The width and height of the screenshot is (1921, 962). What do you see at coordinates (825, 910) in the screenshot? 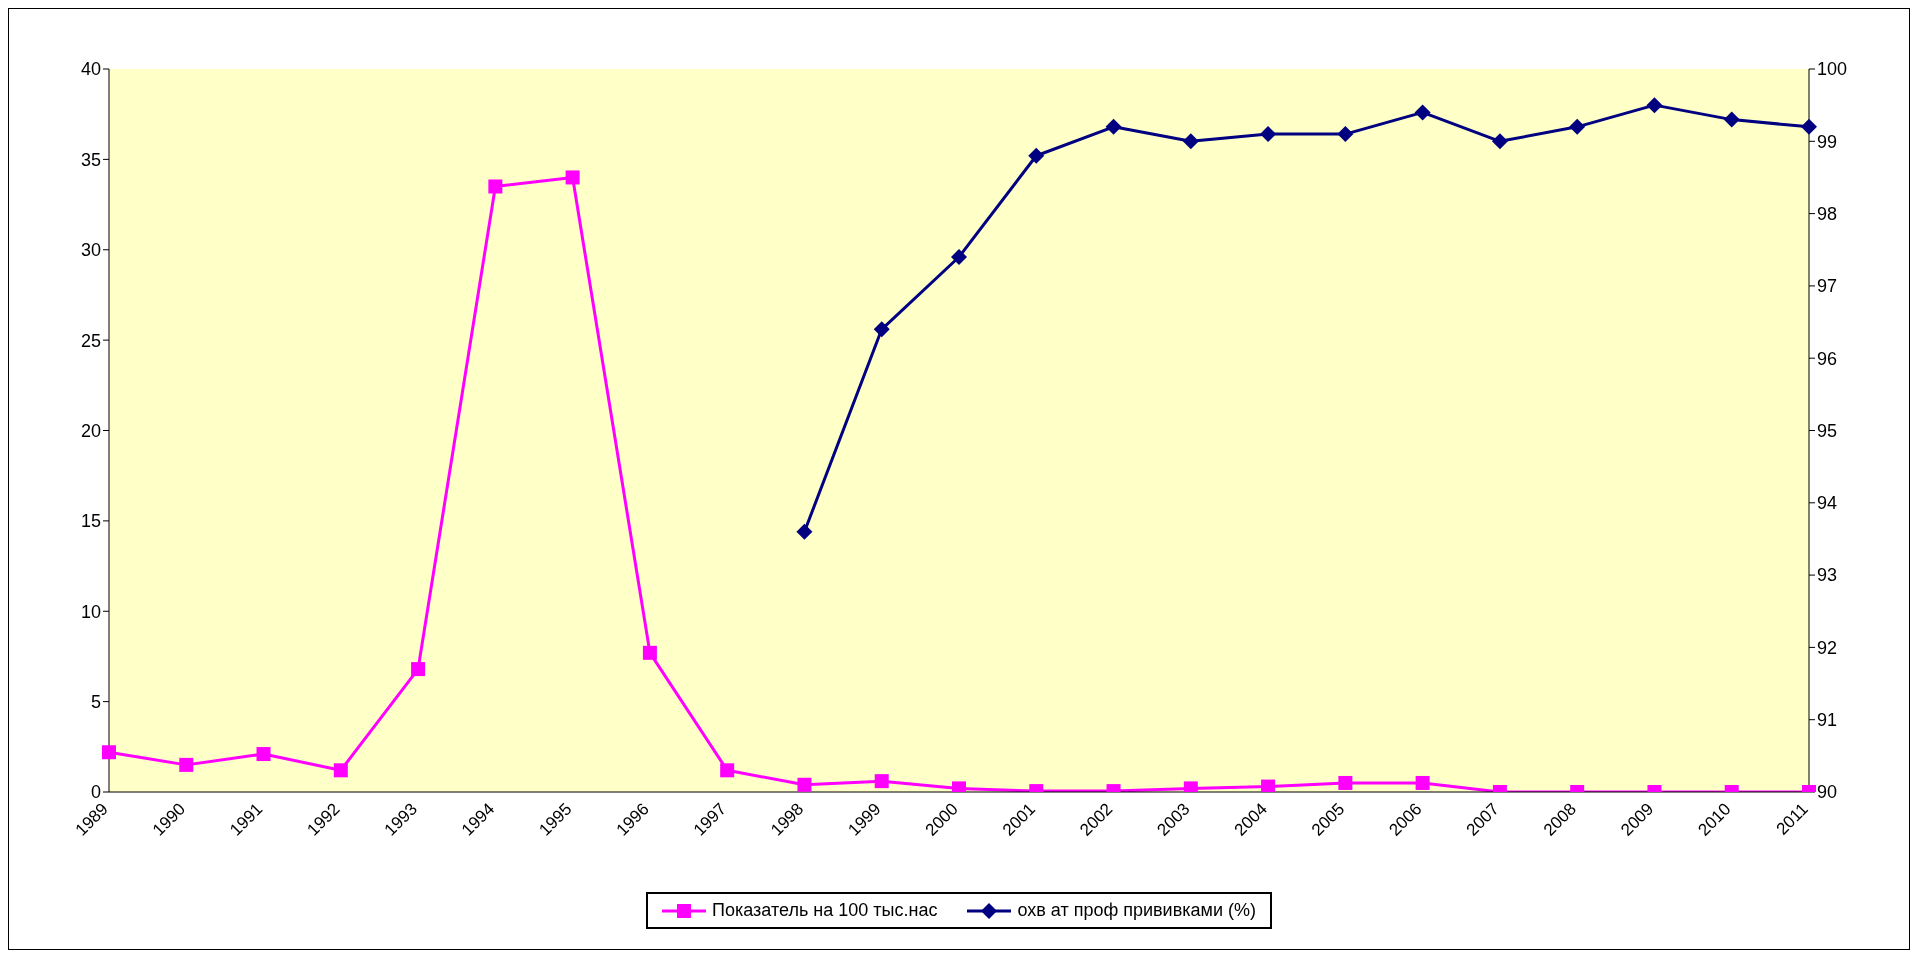
I see `legend-label: Показатель на 100 тыс.нас` at bounding box center [825, 910].